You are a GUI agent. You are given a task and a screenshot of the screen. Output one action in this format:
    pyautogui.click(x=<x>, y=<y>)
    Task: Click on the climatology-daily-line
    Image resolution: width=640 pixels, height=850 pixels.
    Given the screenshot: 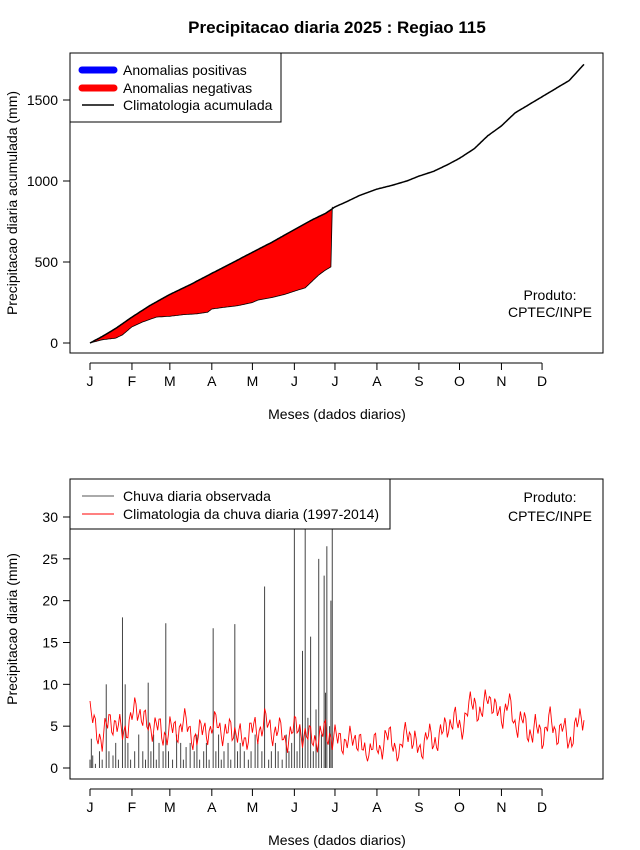 What is the action you would take?
    pyautogui.click(x=337, y=725)
    